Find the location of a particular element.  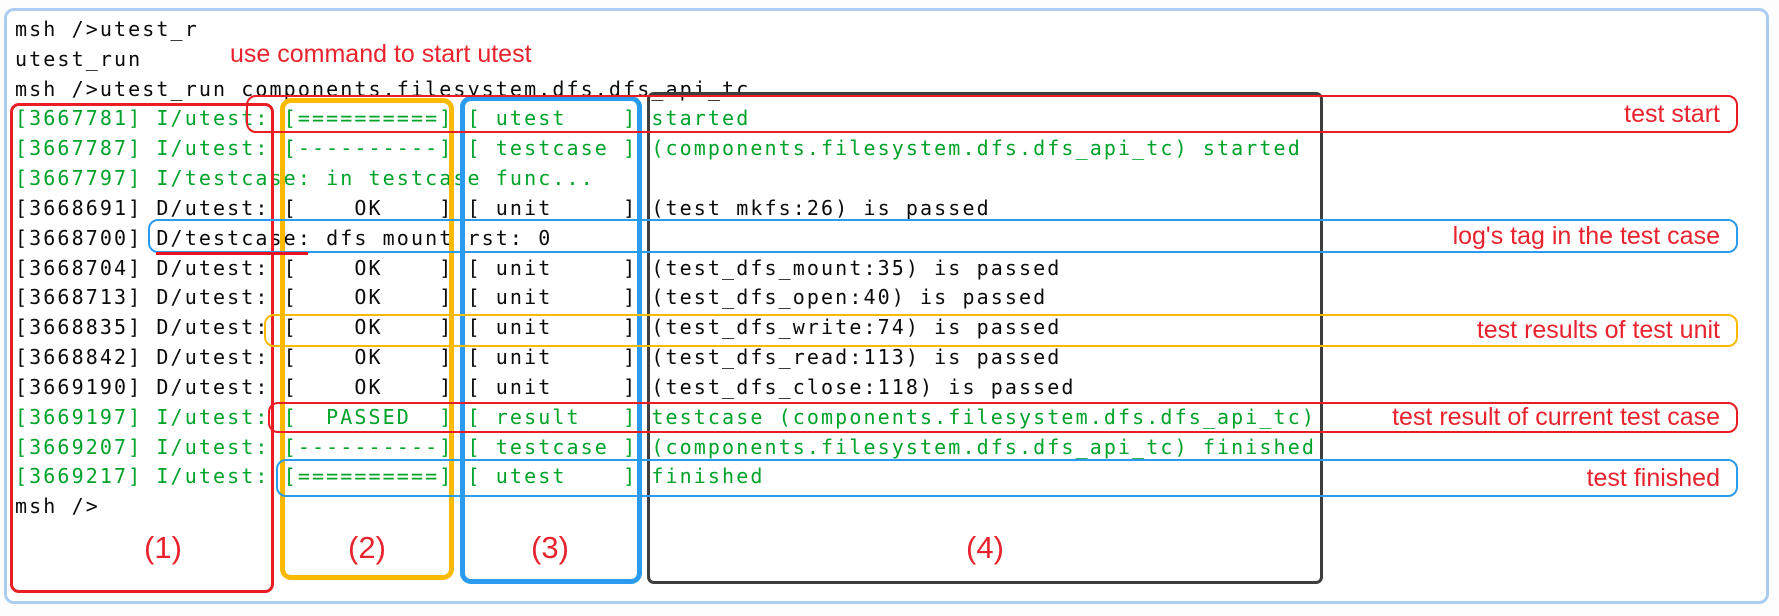

column-number-2: (2) is located at coordinates (367, 547).